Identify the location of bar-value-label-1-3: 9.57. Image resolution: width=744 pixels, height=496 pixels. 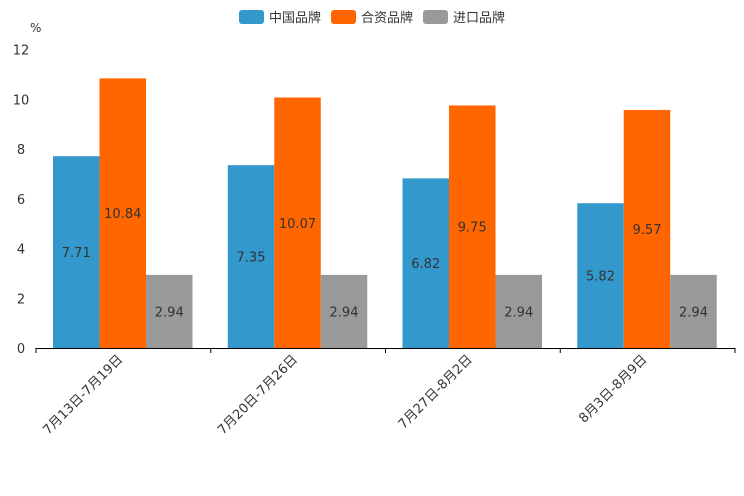
(647, 230).